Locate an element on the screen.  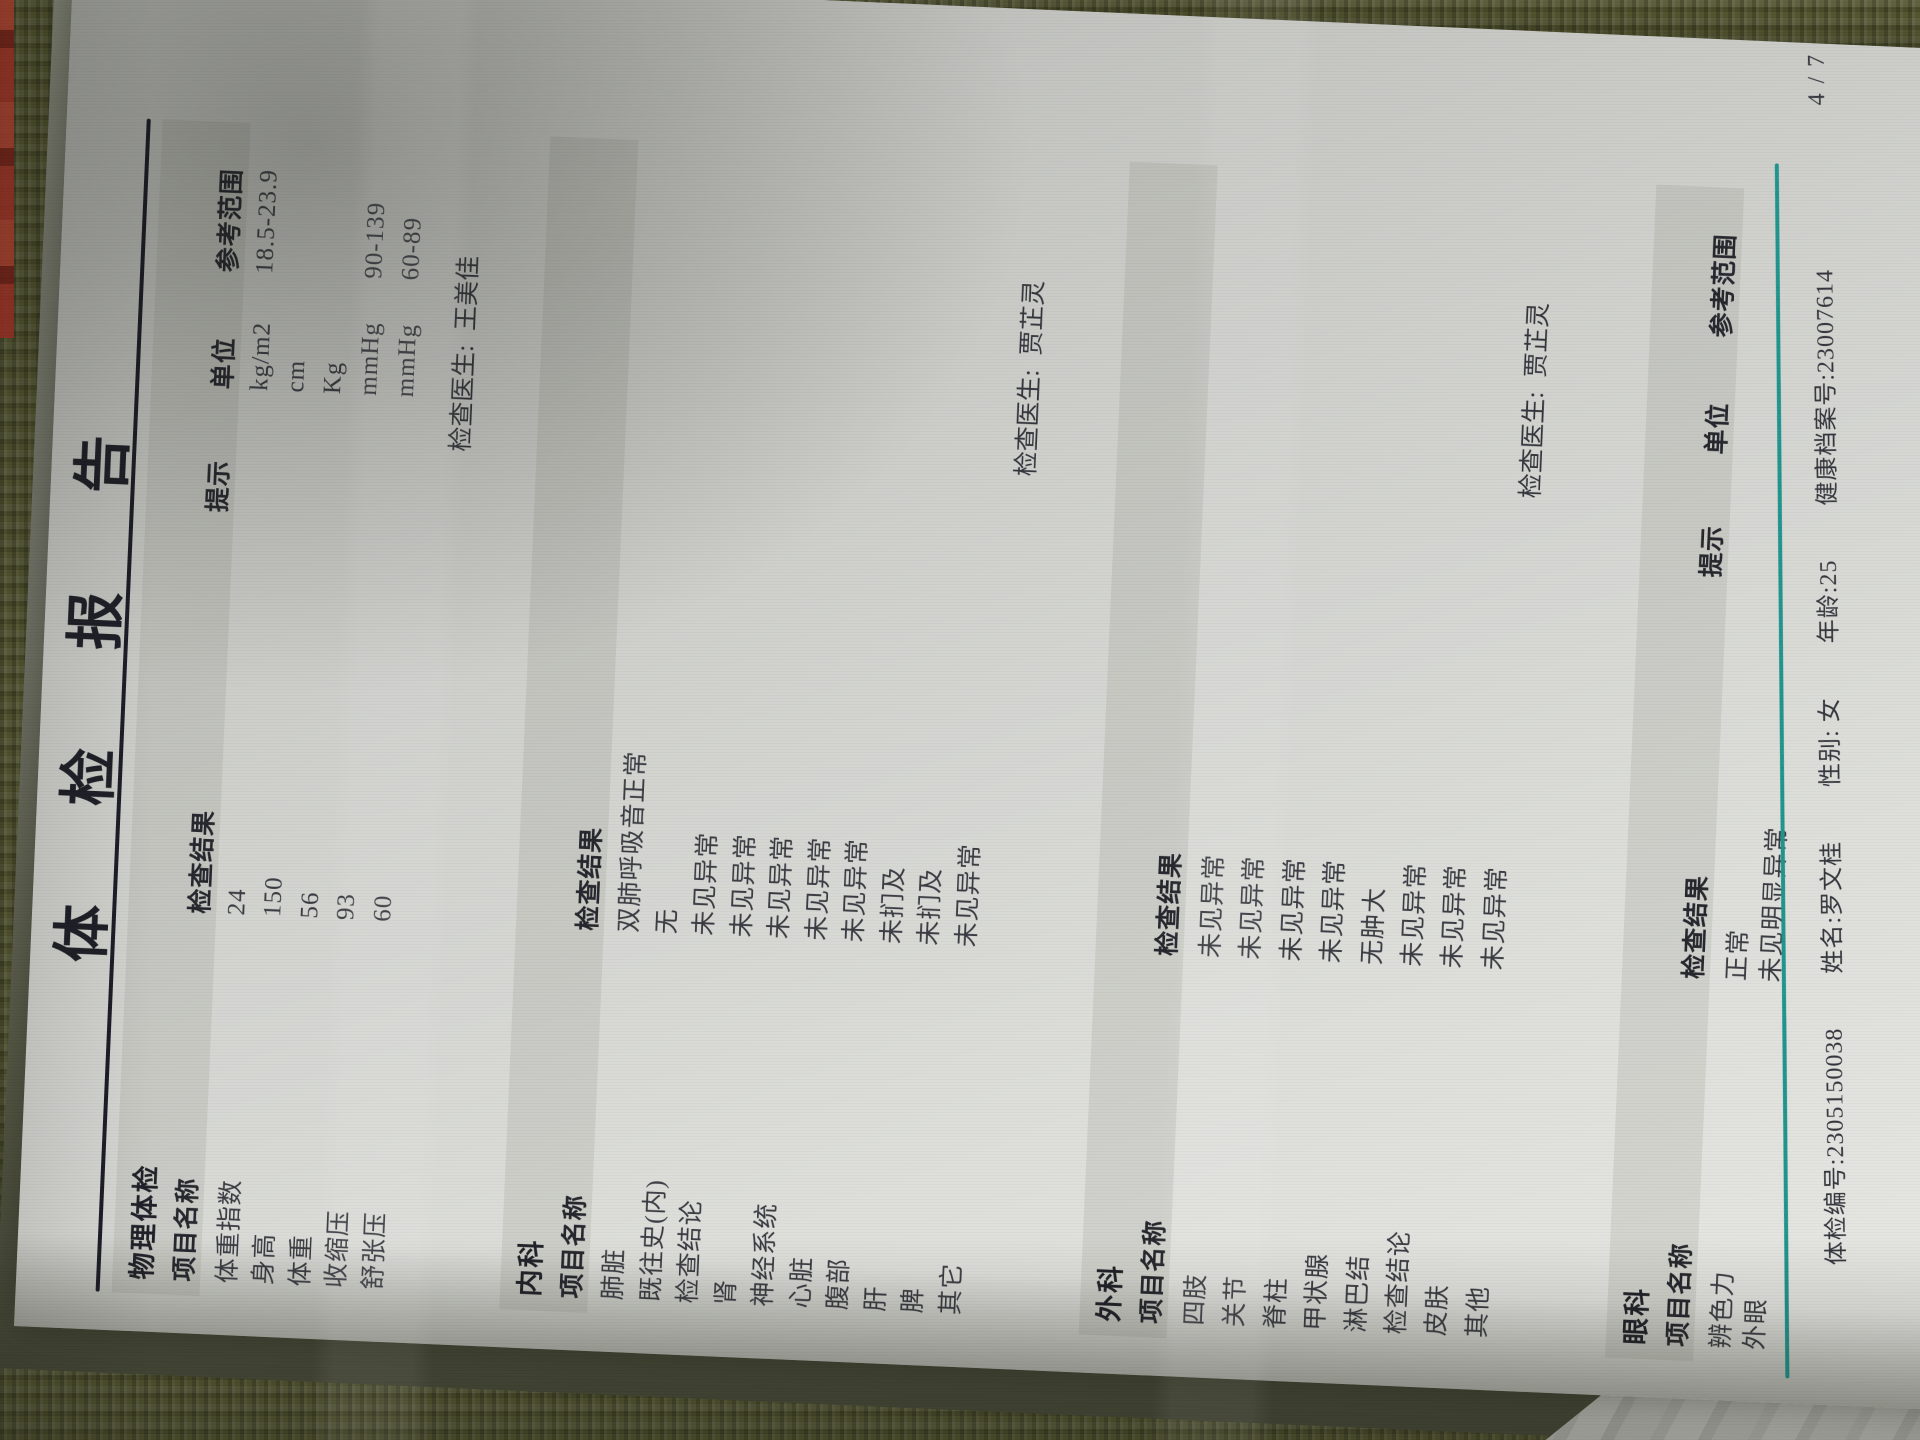
cell-item: 肺脏 is located at coordinates (614, 1274).